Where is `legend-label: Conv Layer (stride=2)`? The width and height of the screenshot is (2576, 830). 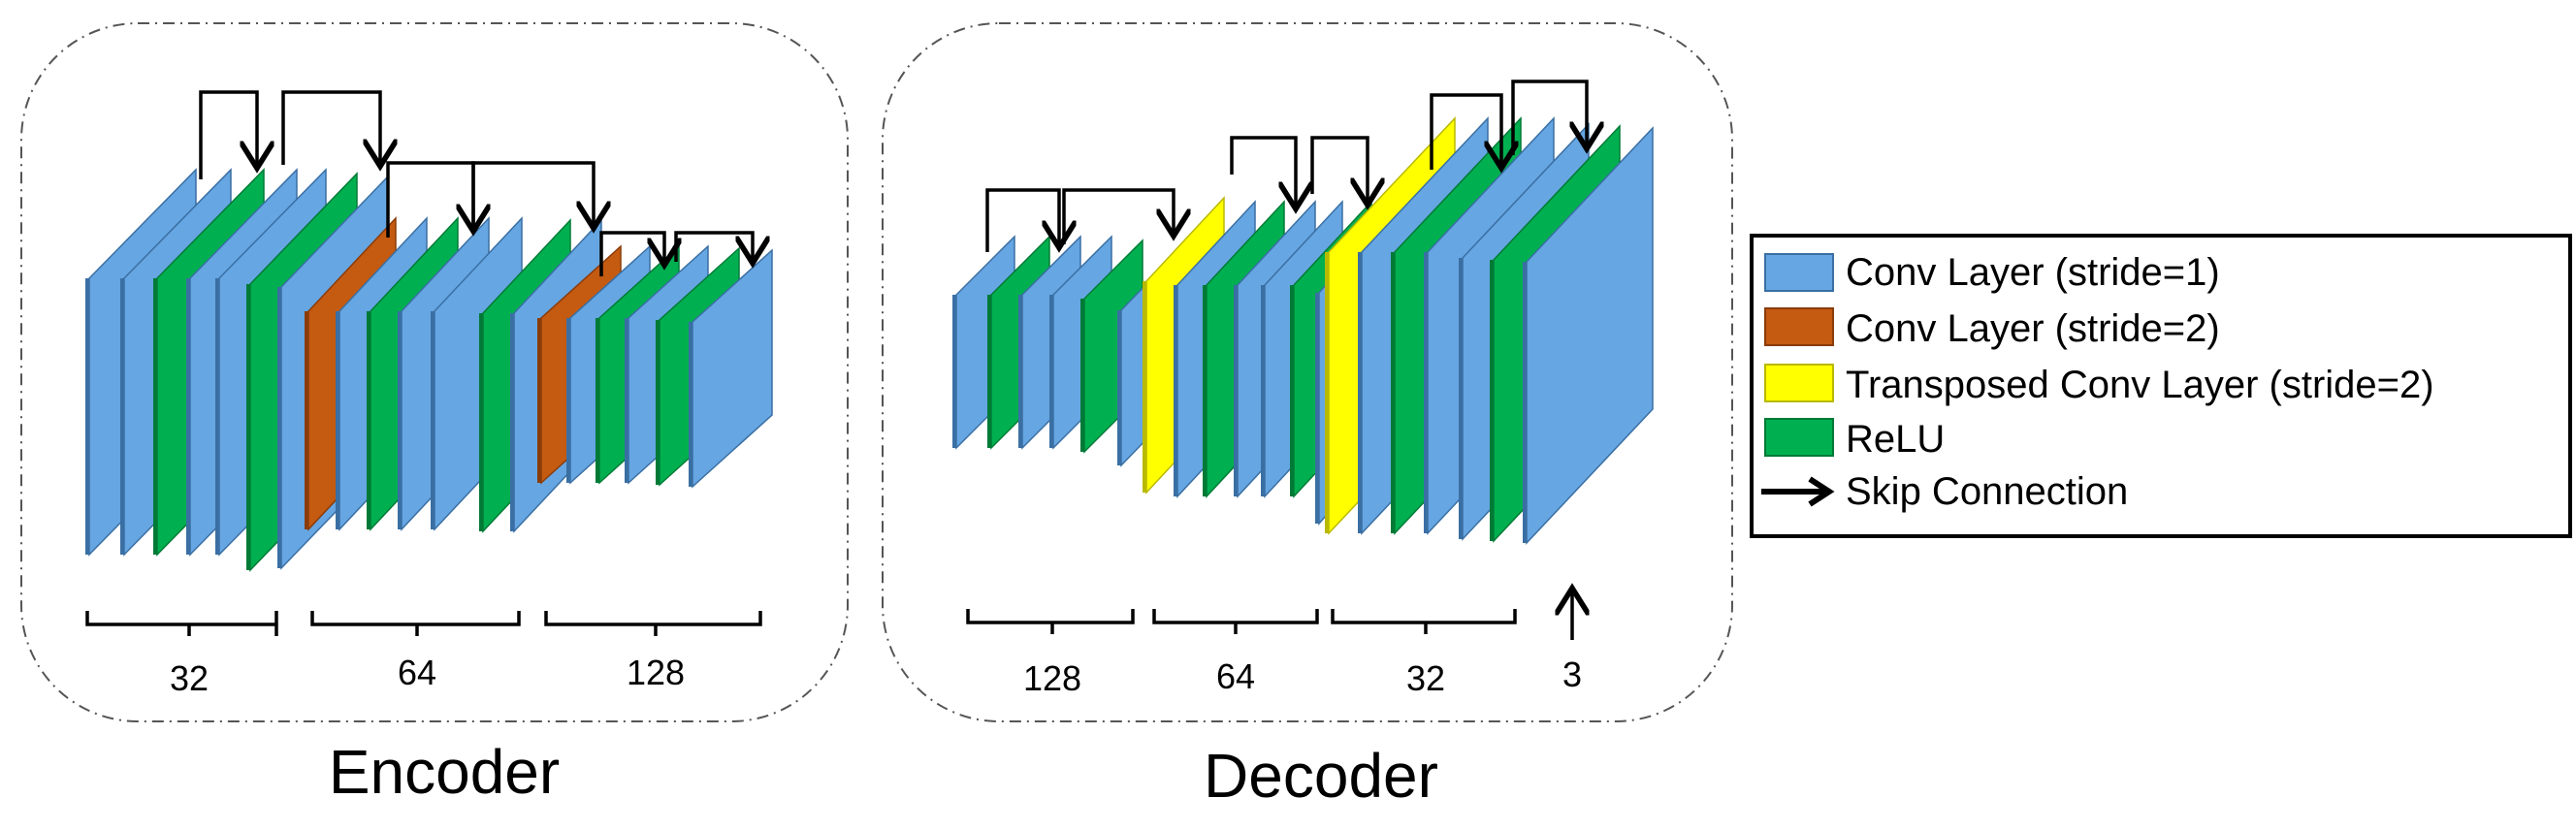
legend-label: Conv Layer (stride=2) is located at coordinates (2033, 328).